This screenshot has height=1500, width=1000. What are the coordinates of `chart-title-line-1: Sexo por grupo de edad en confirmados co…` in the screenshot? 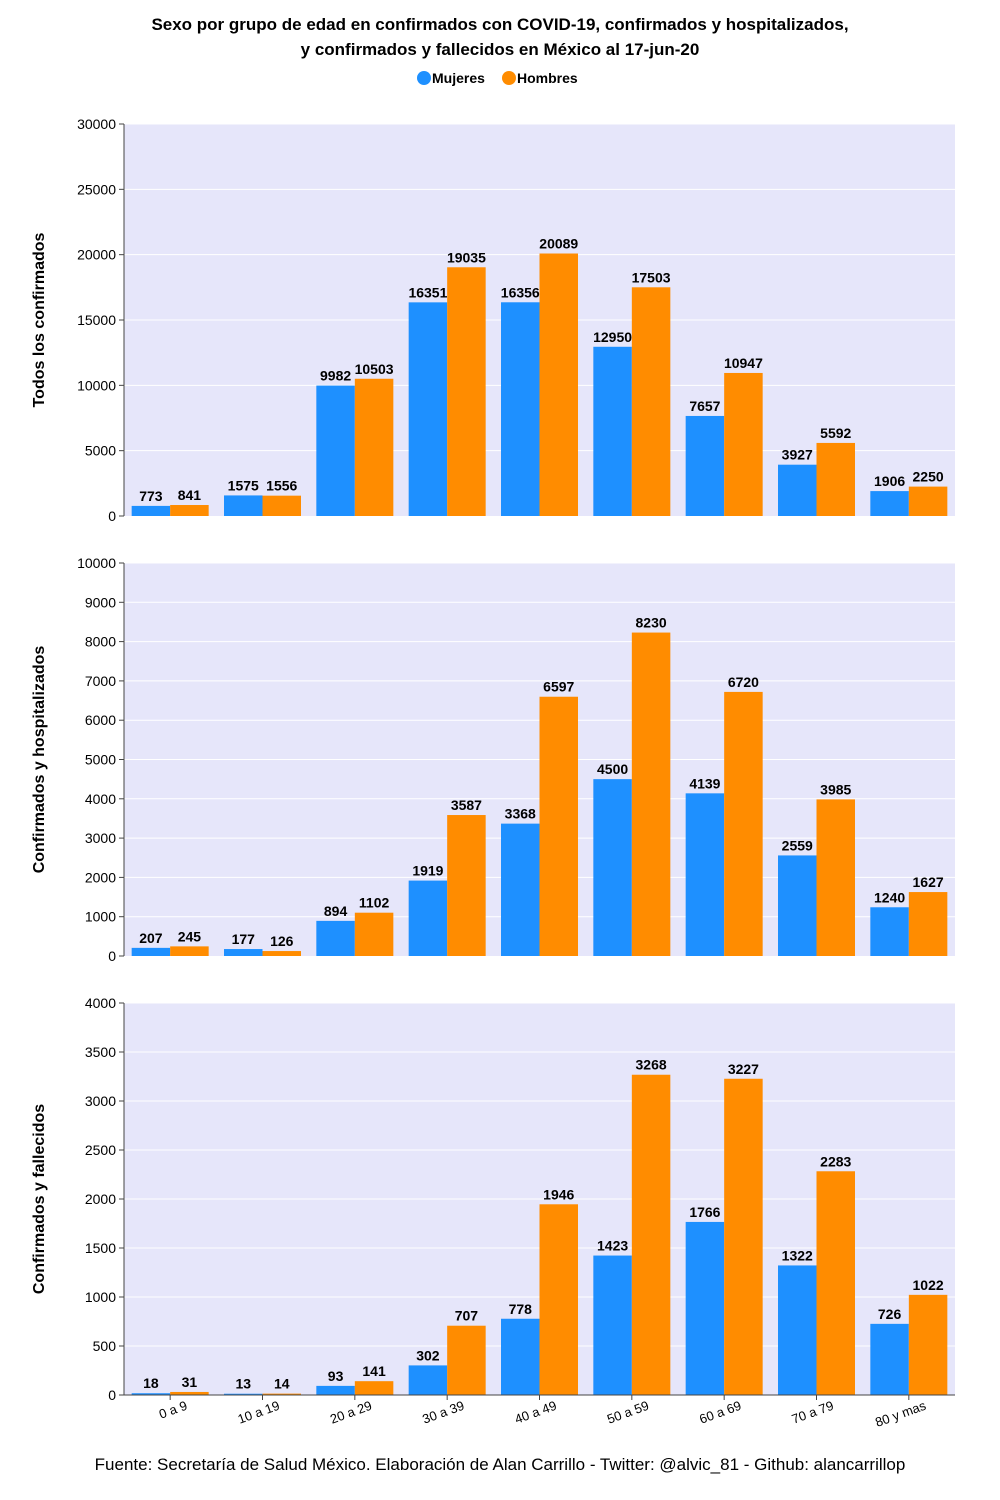 It's located at (499, 24).